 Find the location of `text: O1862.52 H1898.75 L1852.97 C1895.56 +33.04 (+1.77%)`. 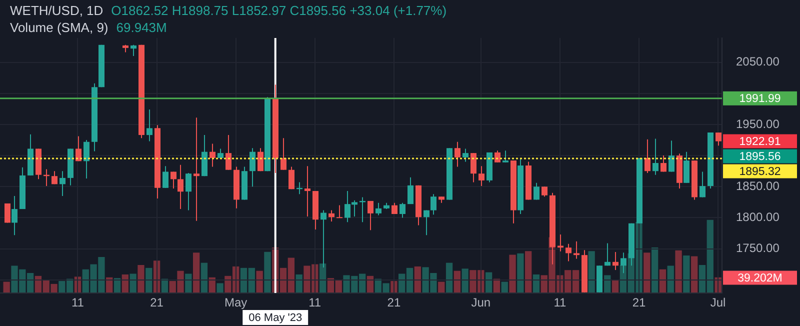

text: O1862.52 H1898.75 L1852.97 C1895.56 +33.04 (+1.77%) is located at coordinates (279, 10).